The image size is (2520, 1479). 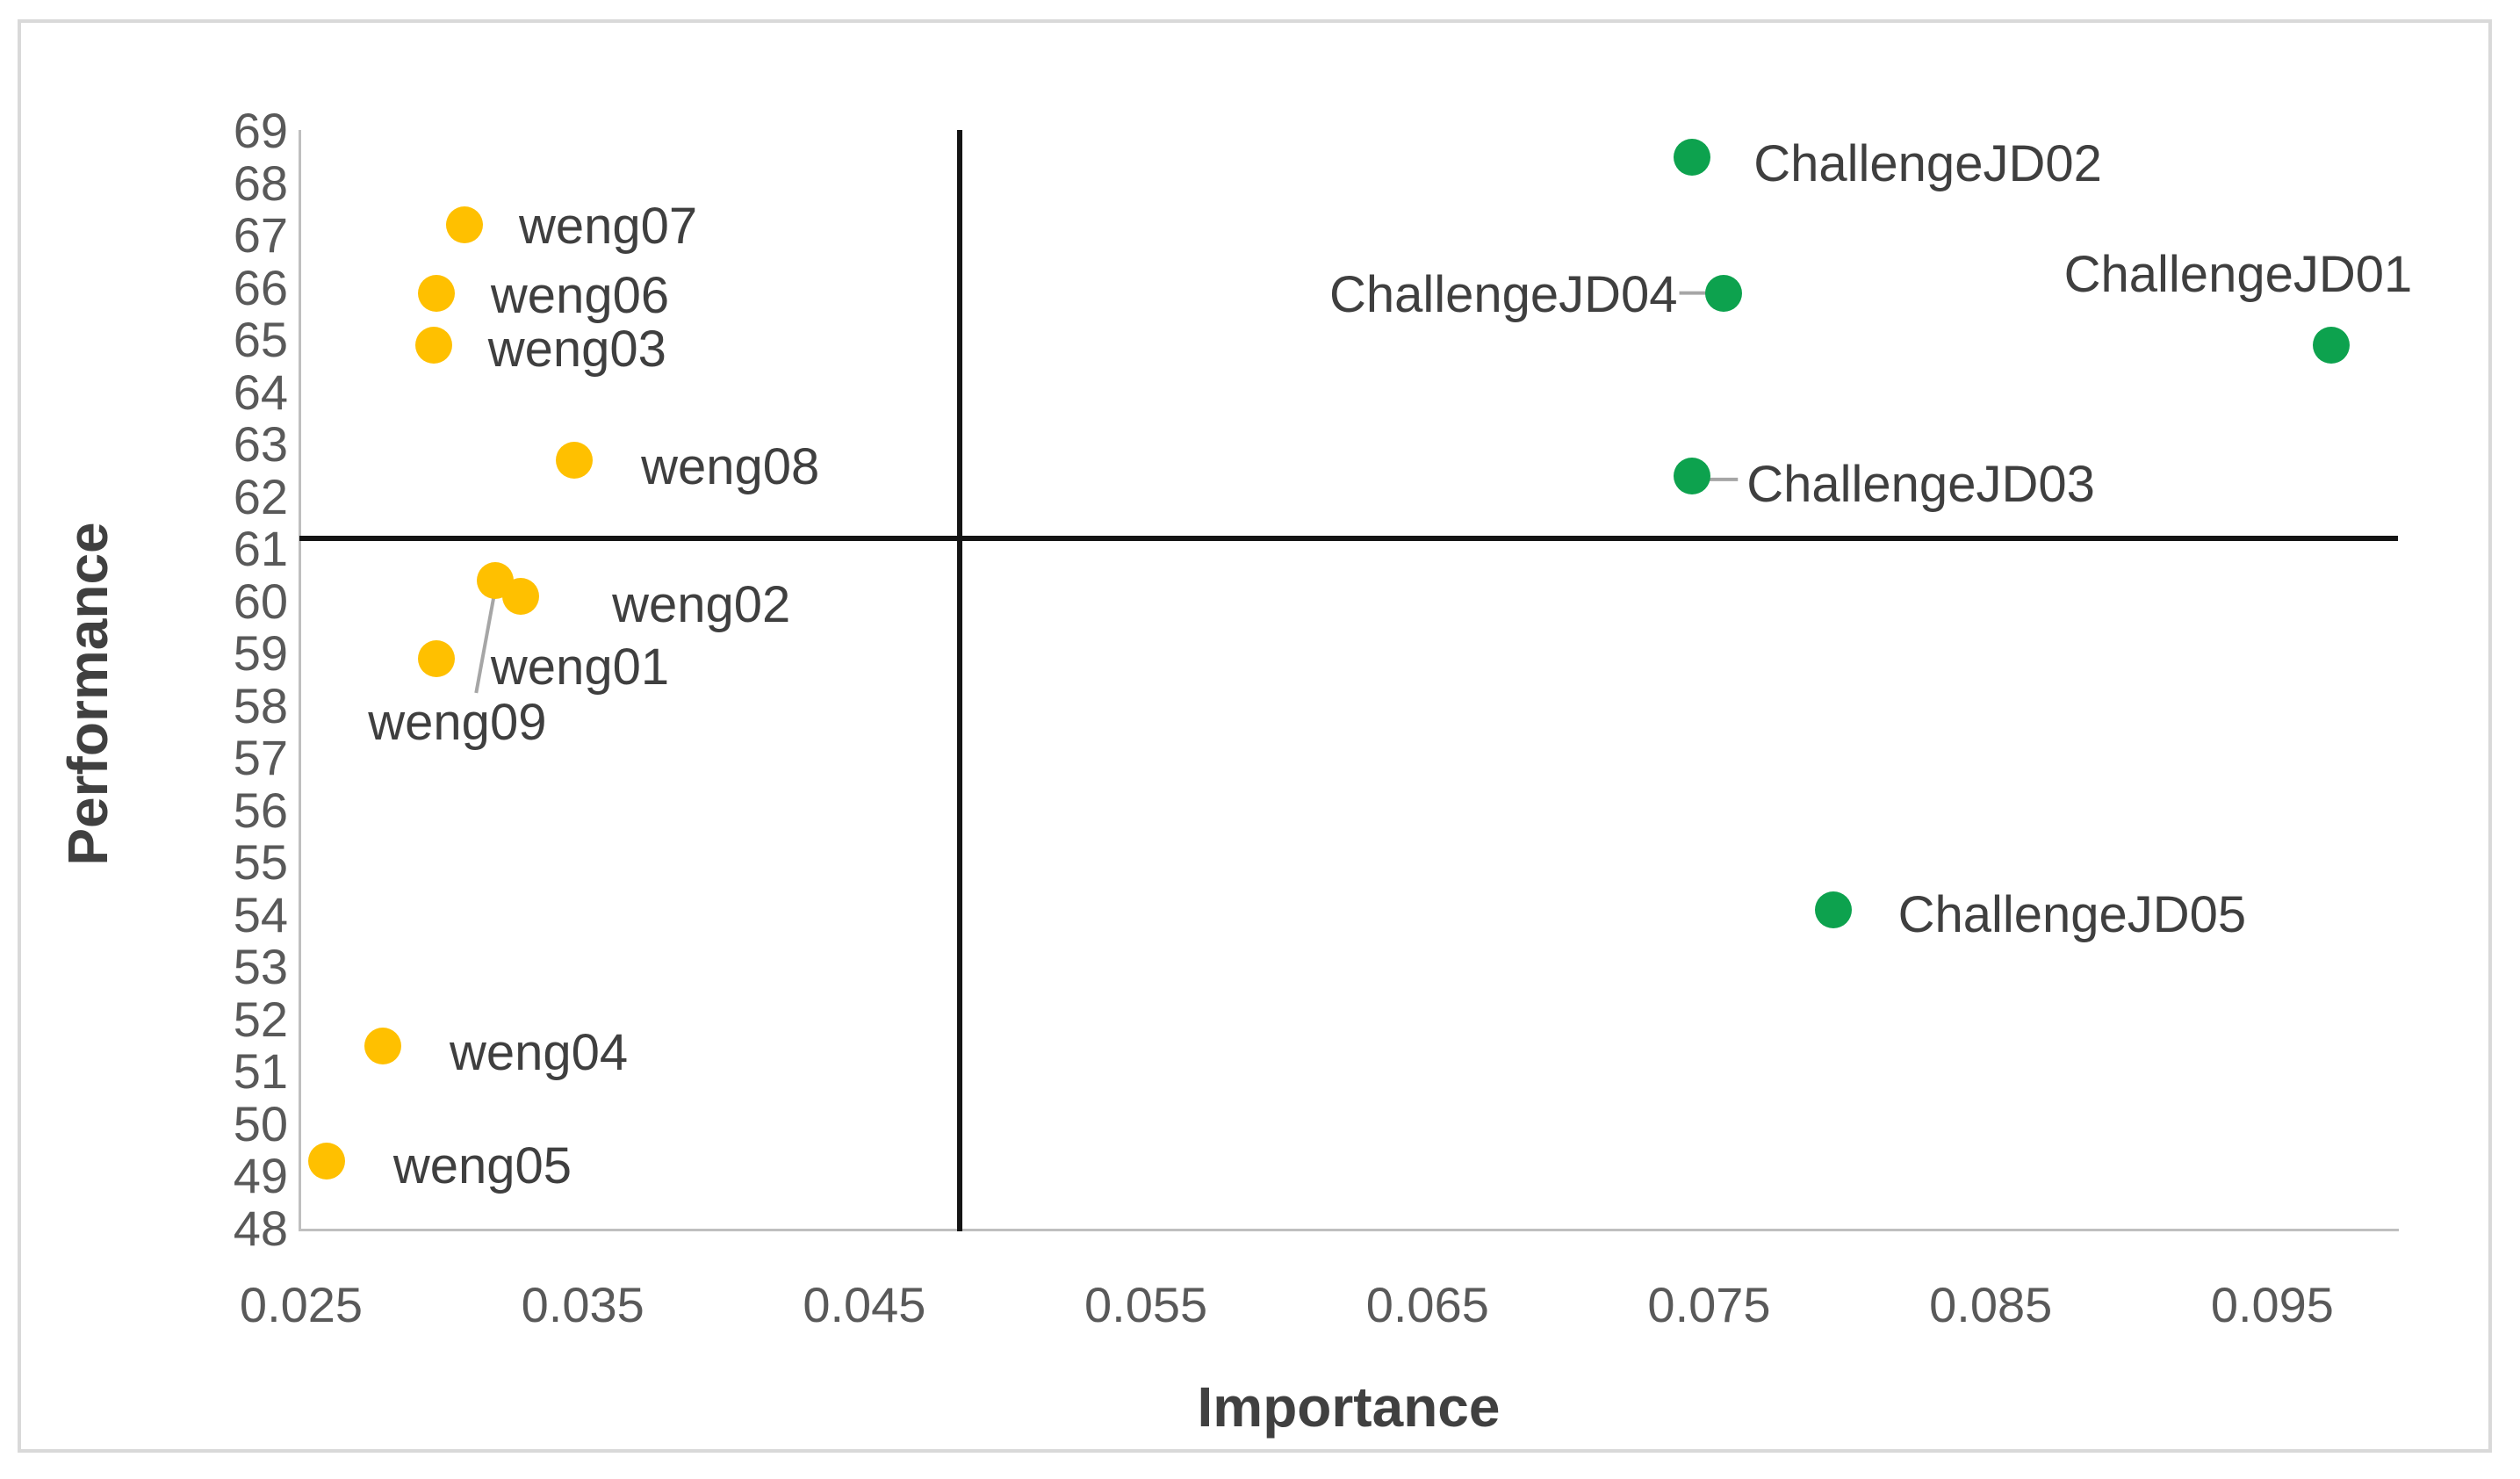 What do you see at coordinates (608, 227) in the screenshot?
I see `data-label-weng07: weng07` at bounding box center [608, 227].